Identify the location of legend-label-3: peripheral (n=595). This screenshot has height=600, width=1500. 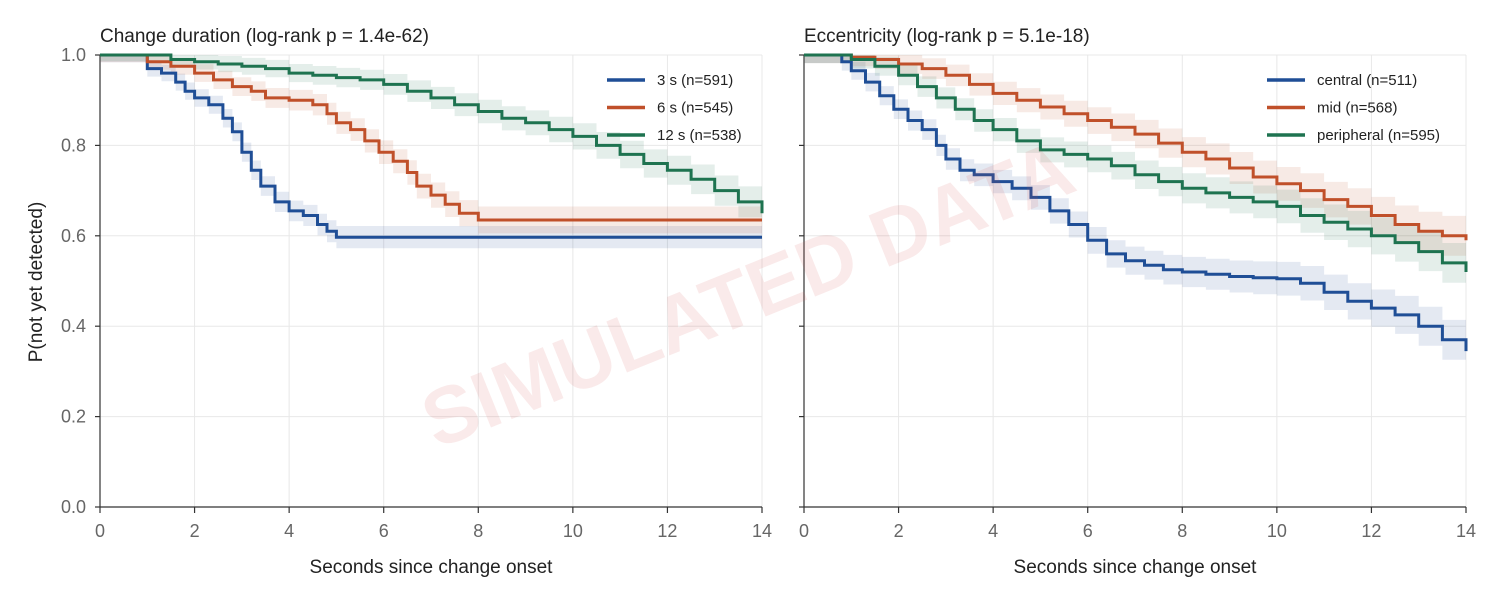
(1378, 135).